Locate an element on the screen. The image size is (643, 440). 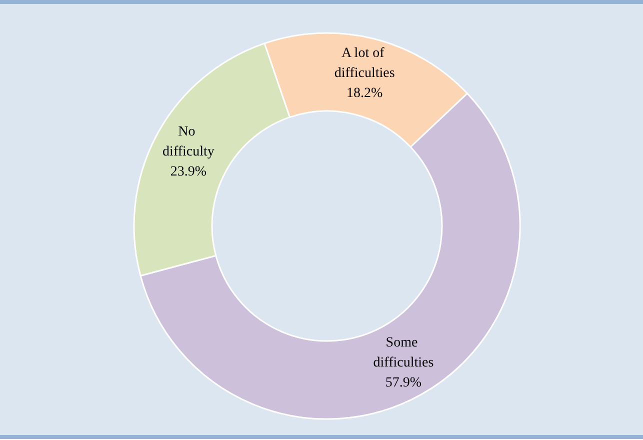
data-label: 18.2% is located at coordinates (365, 94).